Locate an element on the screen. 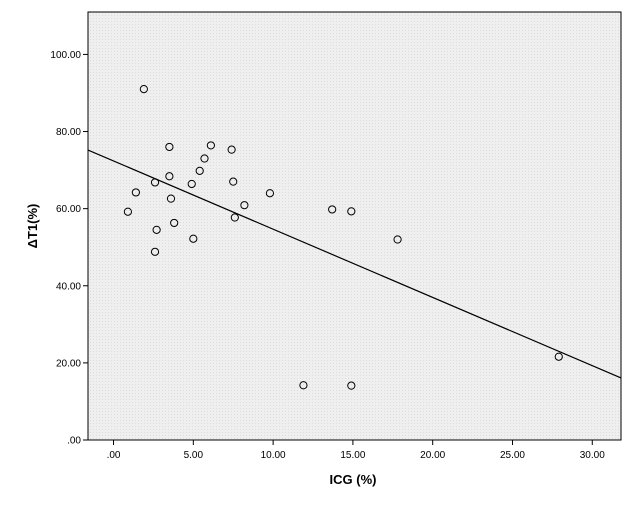  x-tick-label: 5.00 is located at coordinates (194, 455).